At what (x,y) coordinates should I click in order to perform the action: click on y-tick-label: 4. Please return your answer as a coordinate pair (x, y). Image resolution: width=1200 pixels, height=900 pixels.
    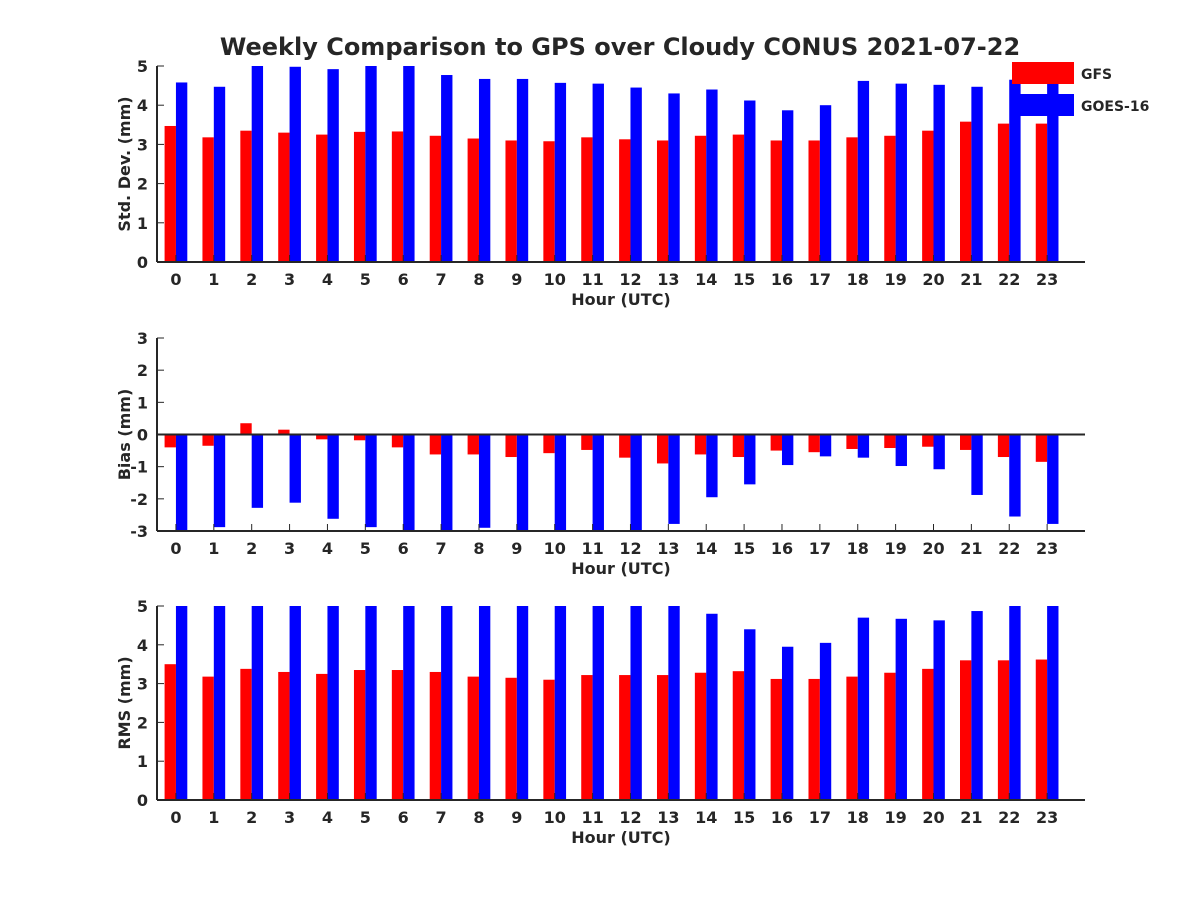
    Looking at the image, I should click on (142, 105).